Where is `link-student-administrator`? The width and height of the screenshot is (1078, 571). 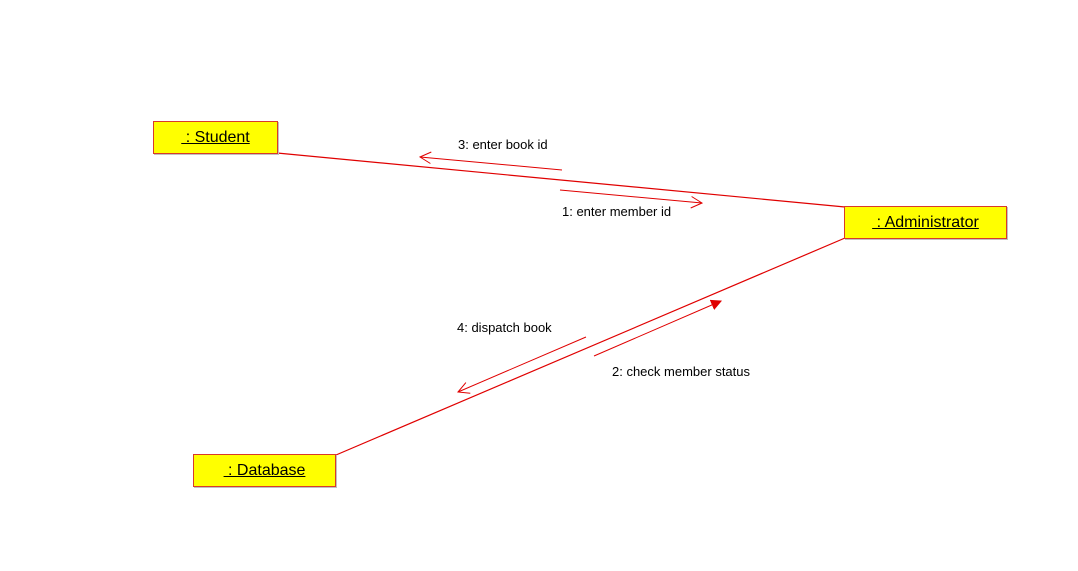
link-student-administrator is located at coordinates (561, 180).